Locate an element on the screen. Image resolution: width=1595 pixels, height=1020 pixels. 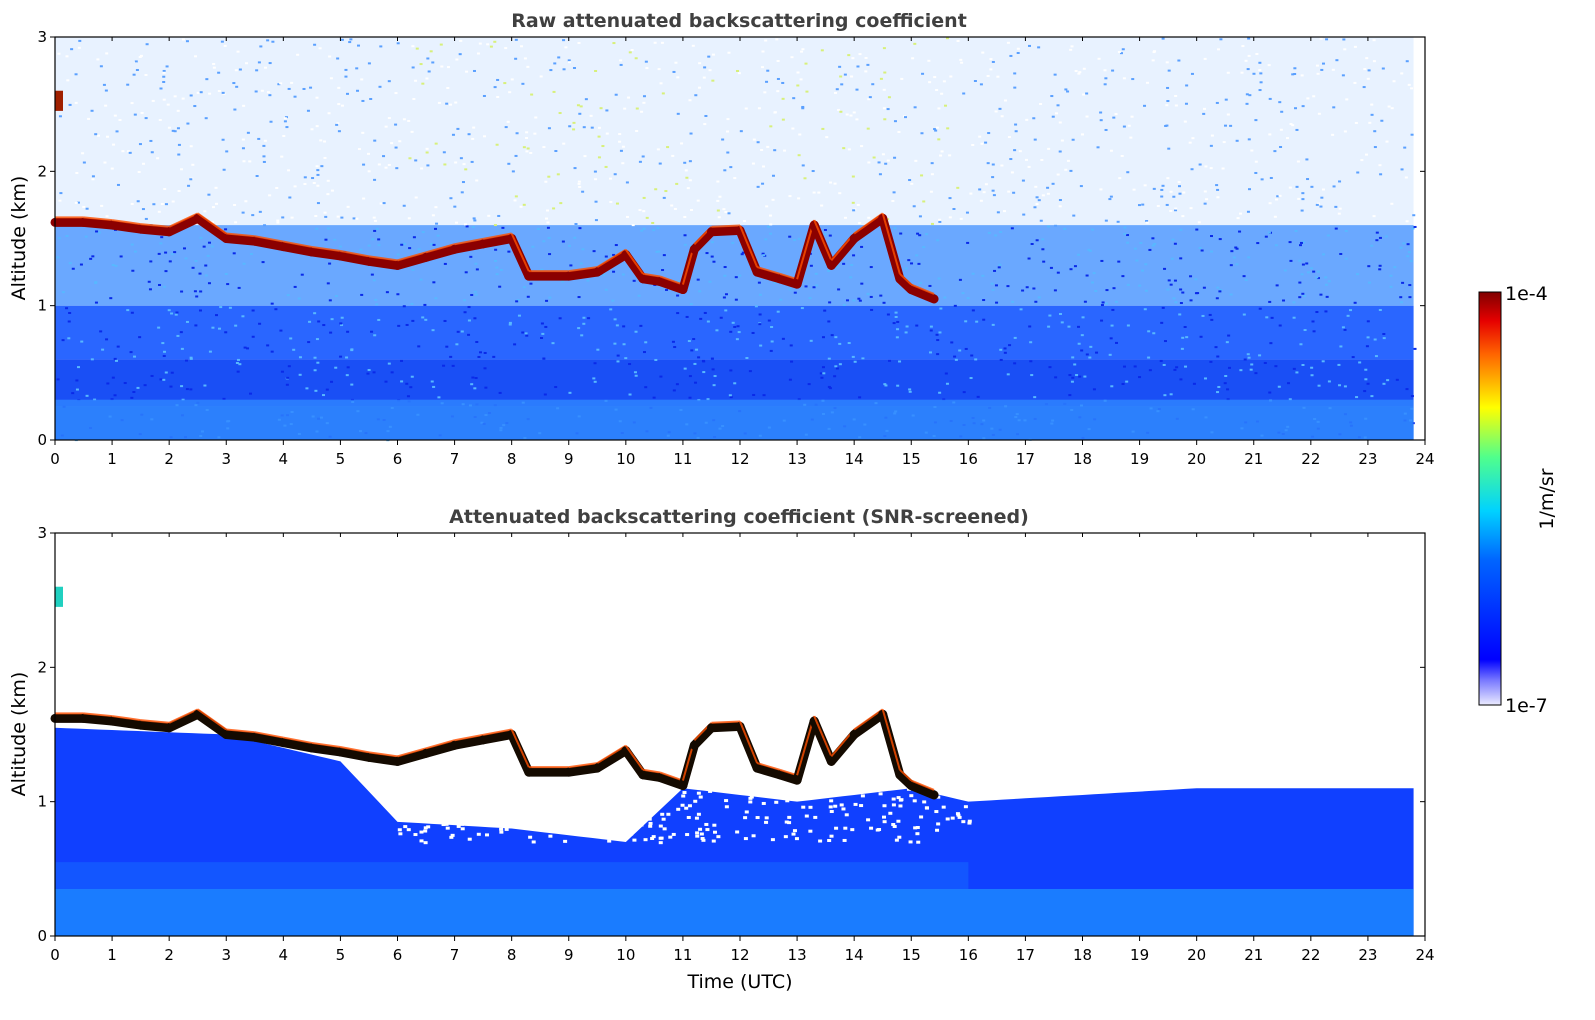
x-tick-label: 22 is located at coordinates (1310, 955).